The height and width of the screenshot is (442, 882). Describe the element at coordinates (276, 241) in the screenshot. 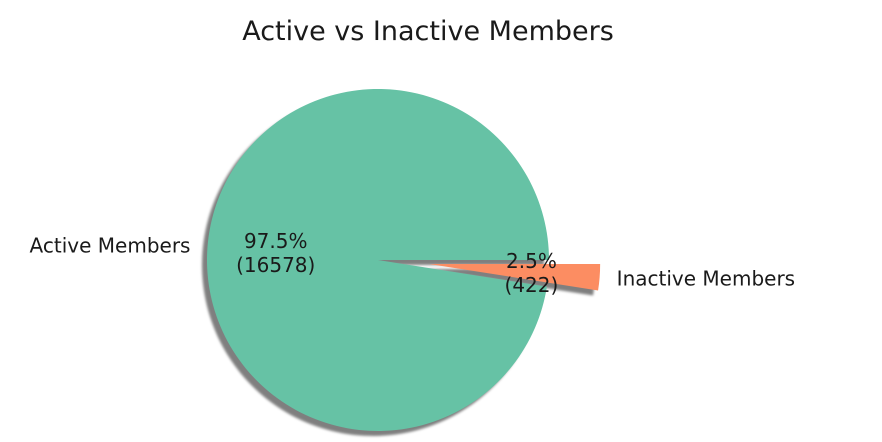

I see `percent-label-active-members: 97.5%` at that location.